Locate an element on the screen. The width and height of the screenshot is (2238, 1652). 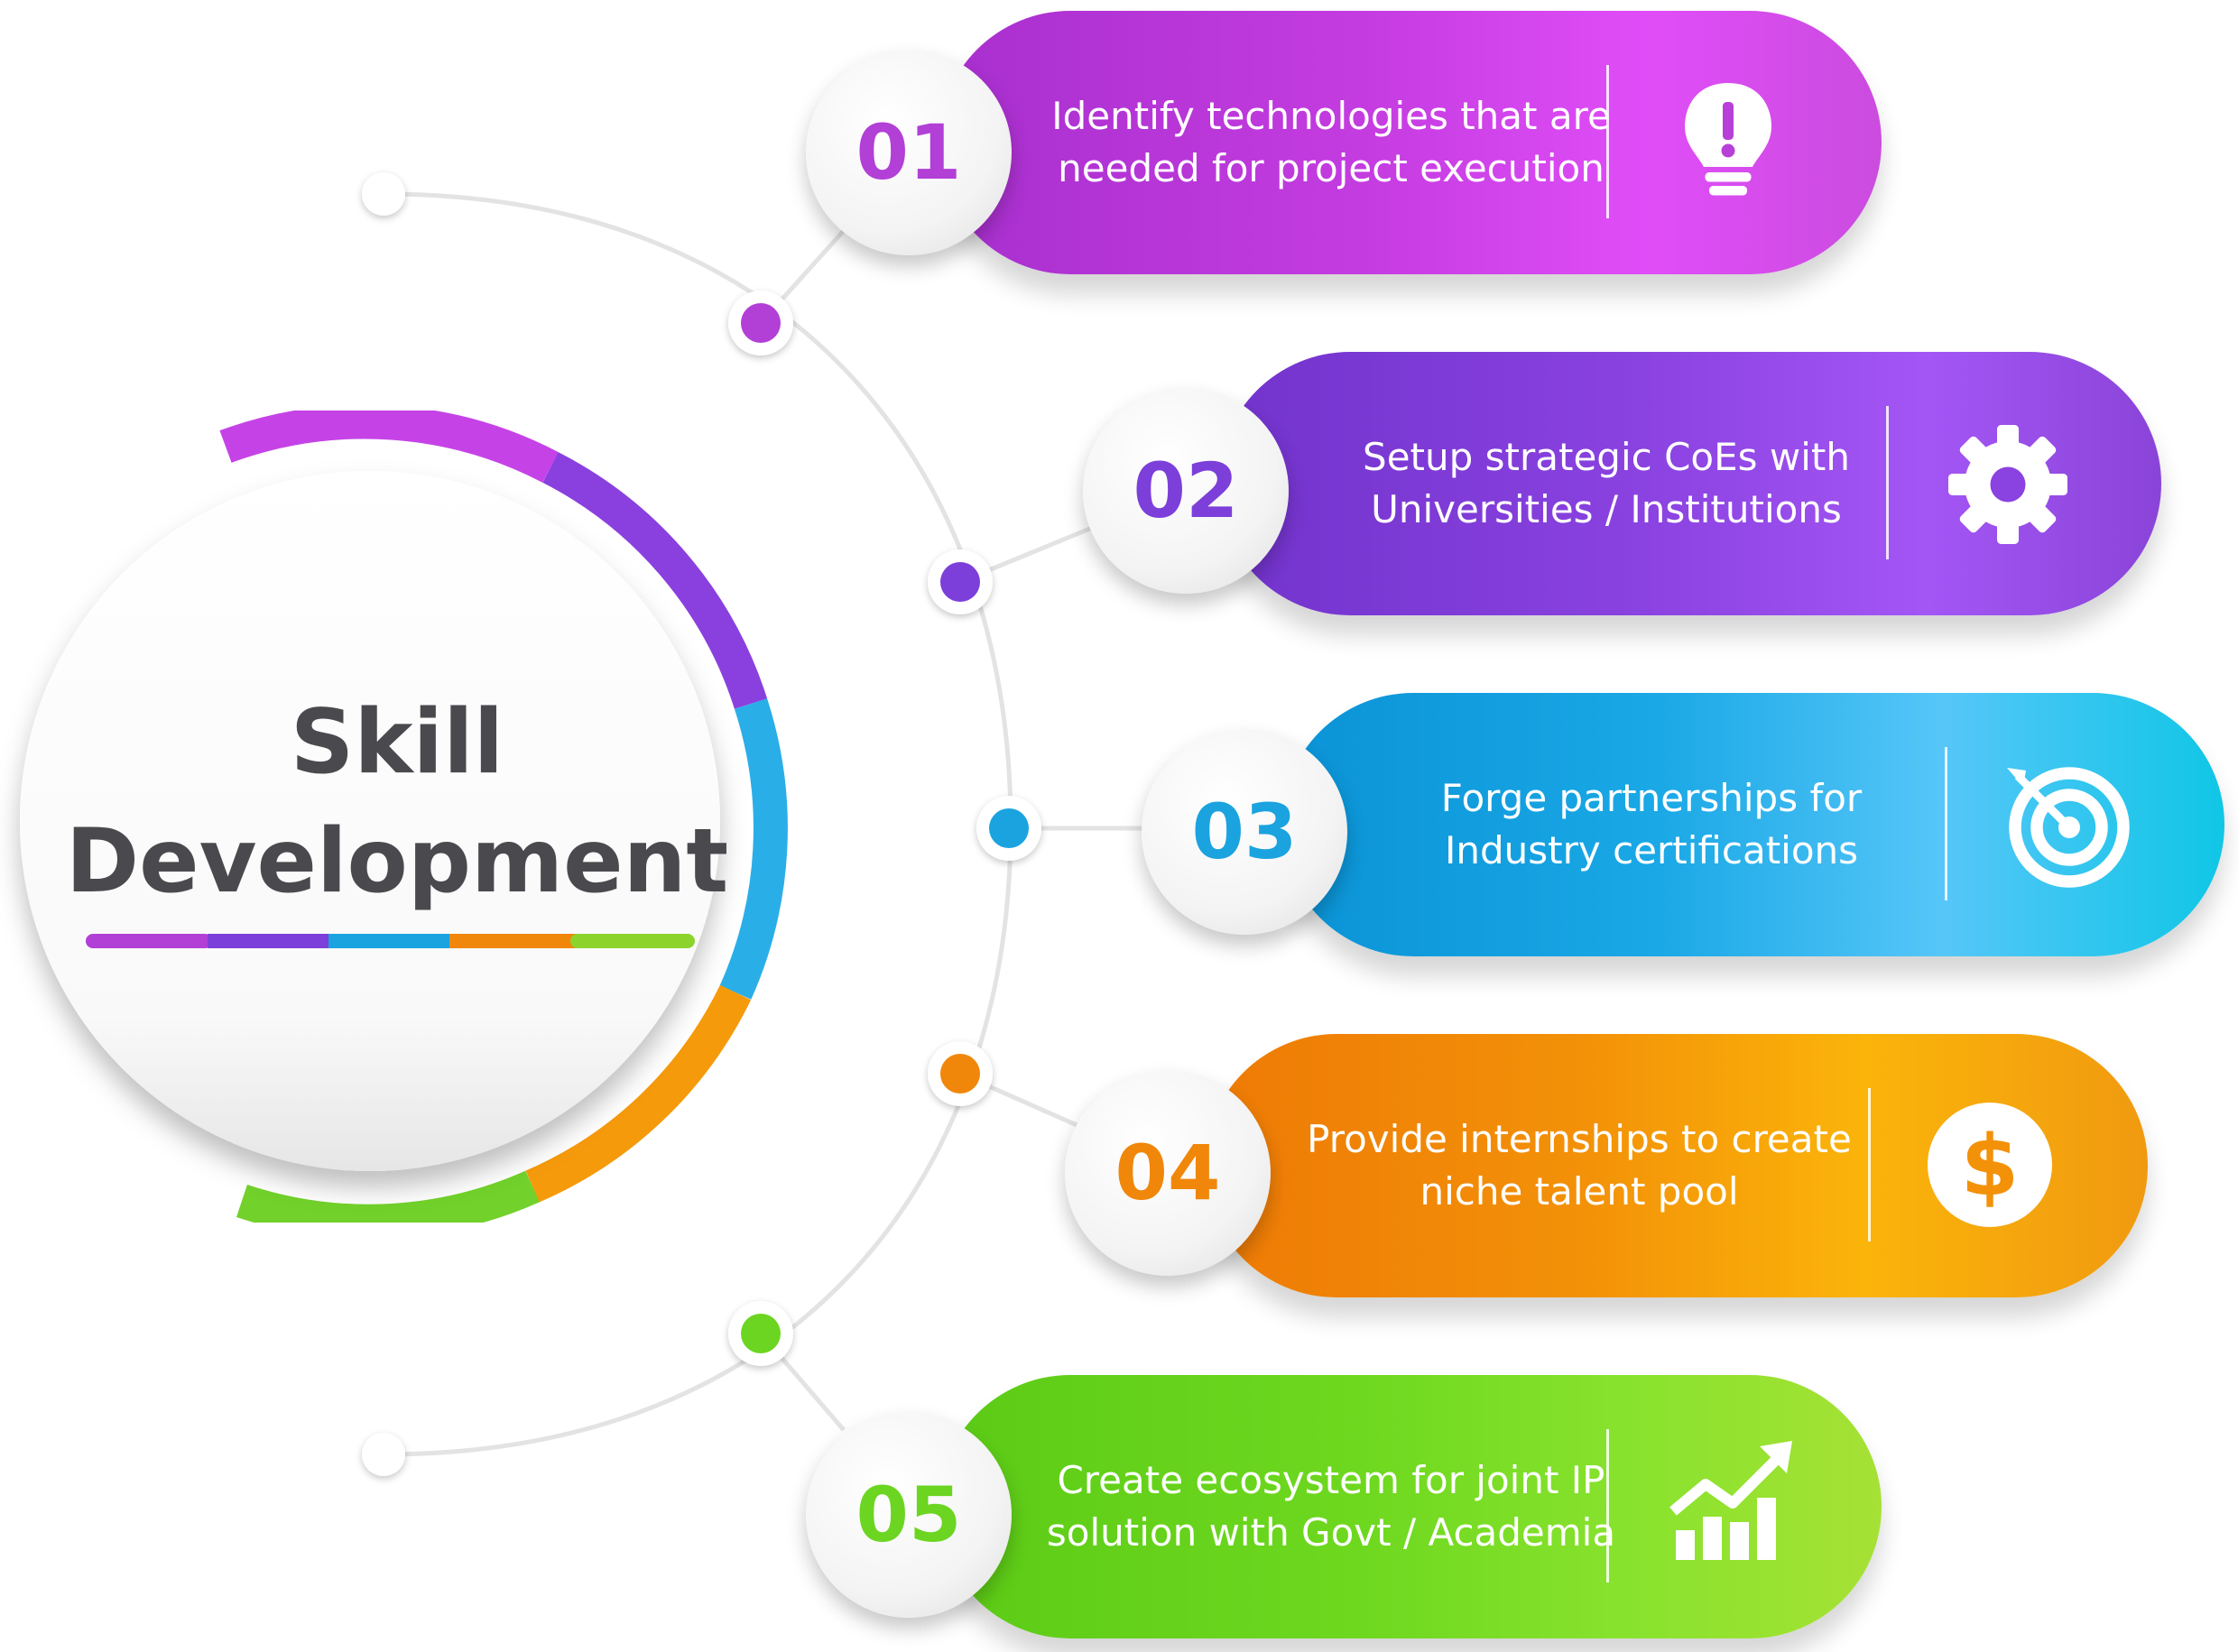
step-01-line1: Identify technologies that are is located at coordinates (1331, 116).